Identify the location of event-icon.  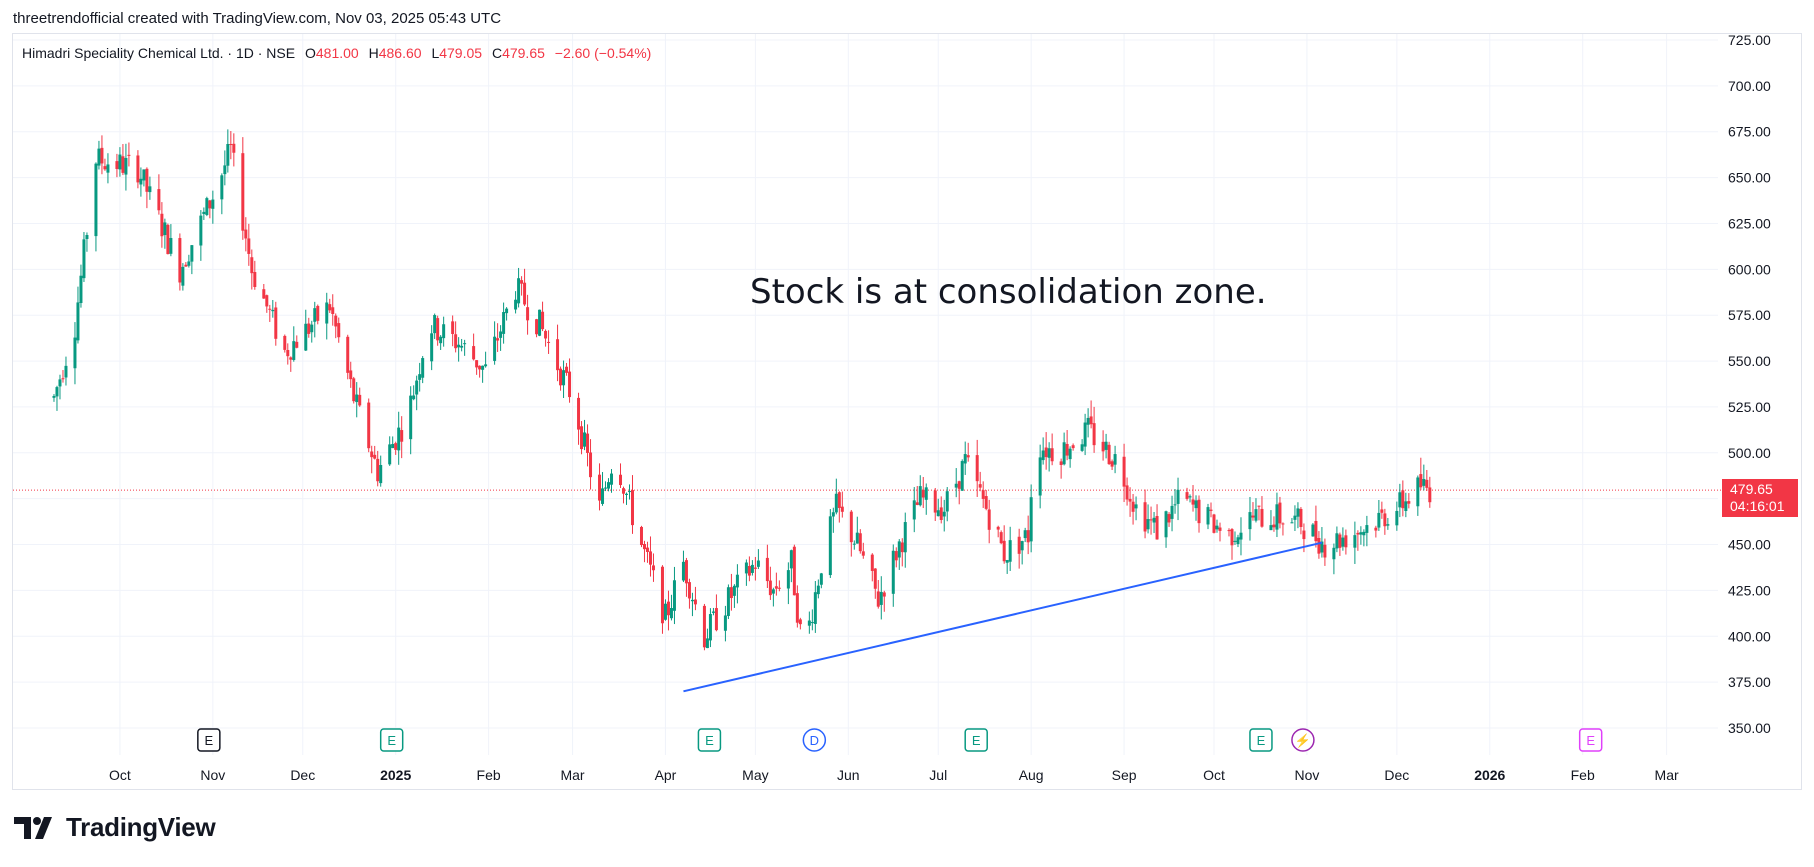
(1590, 740).